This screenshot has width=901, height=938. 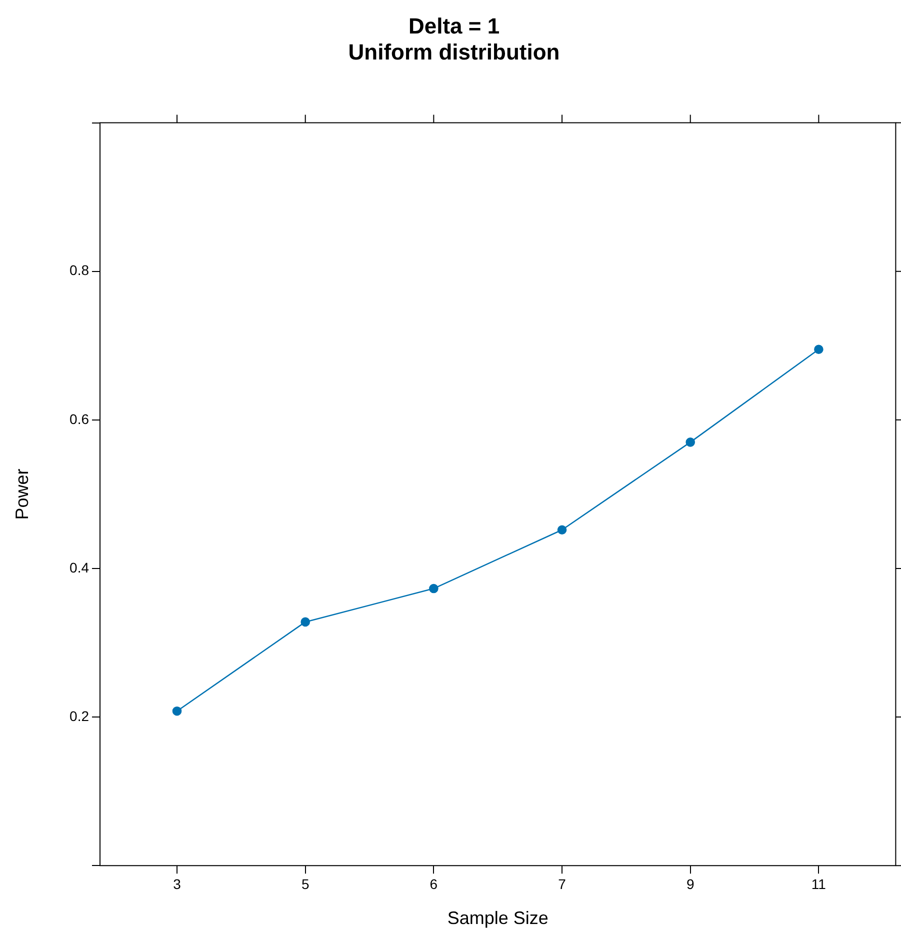 What do you see at coordinates (22, 494) in the screenshot?
I see `y-axis-title: Power` at bounding box center [22, 494].